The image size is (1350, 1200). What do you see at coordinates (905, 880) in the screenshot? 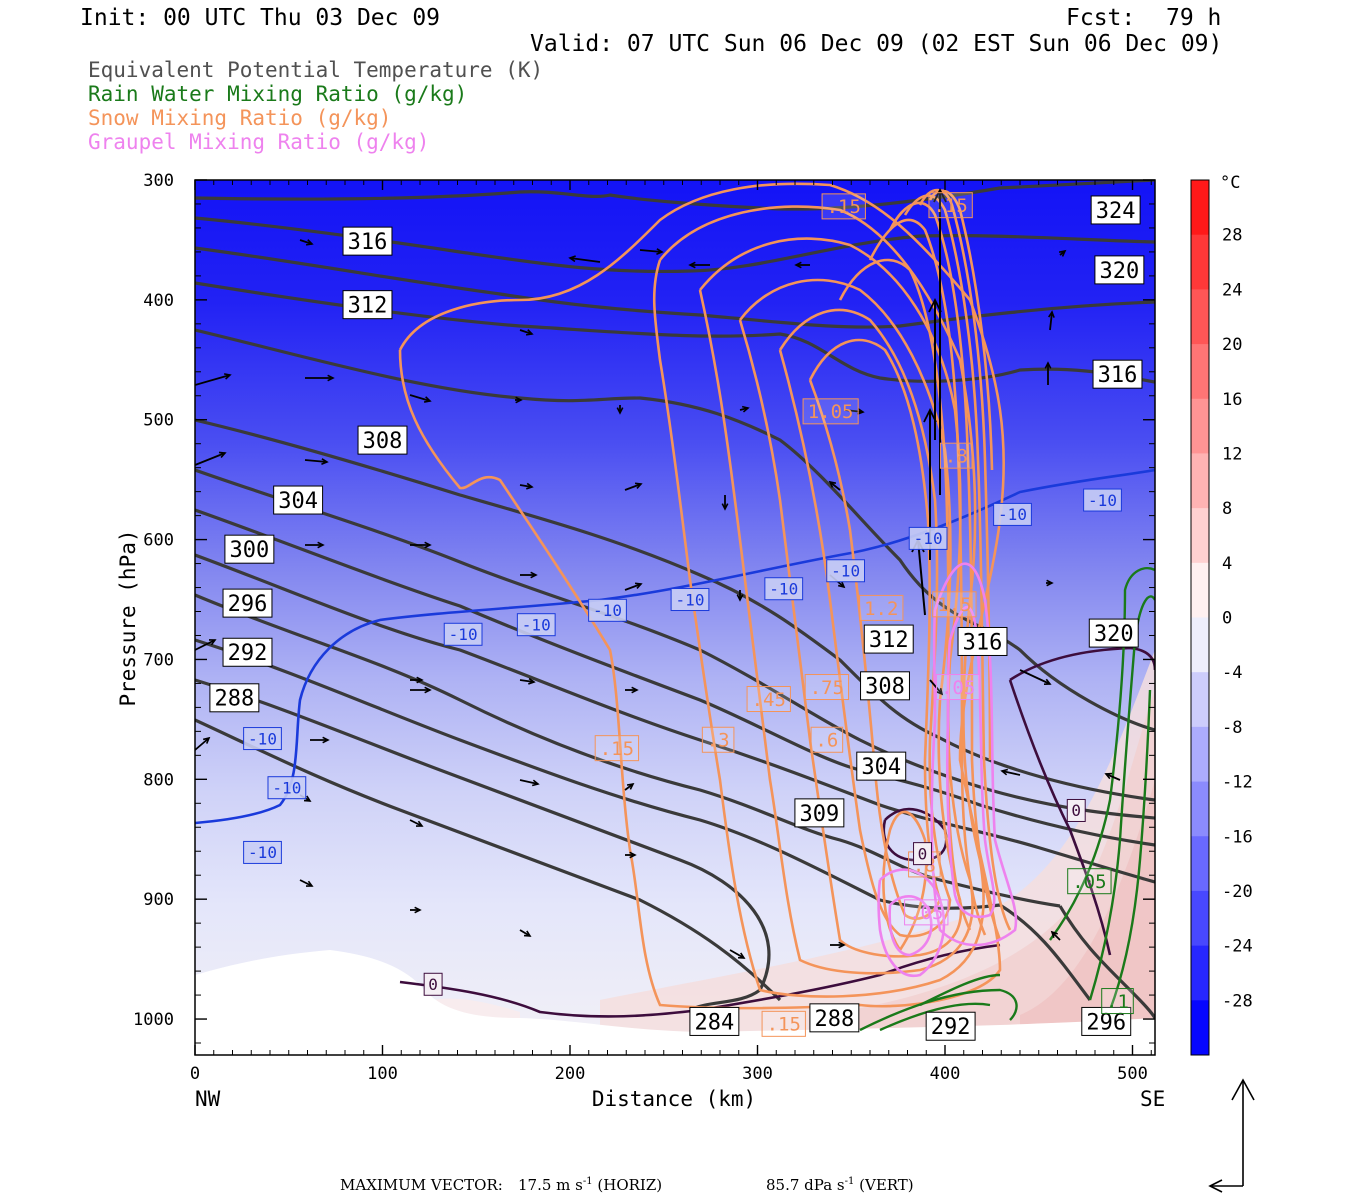
I see `snow-contour` at bounding box center [905, 880].